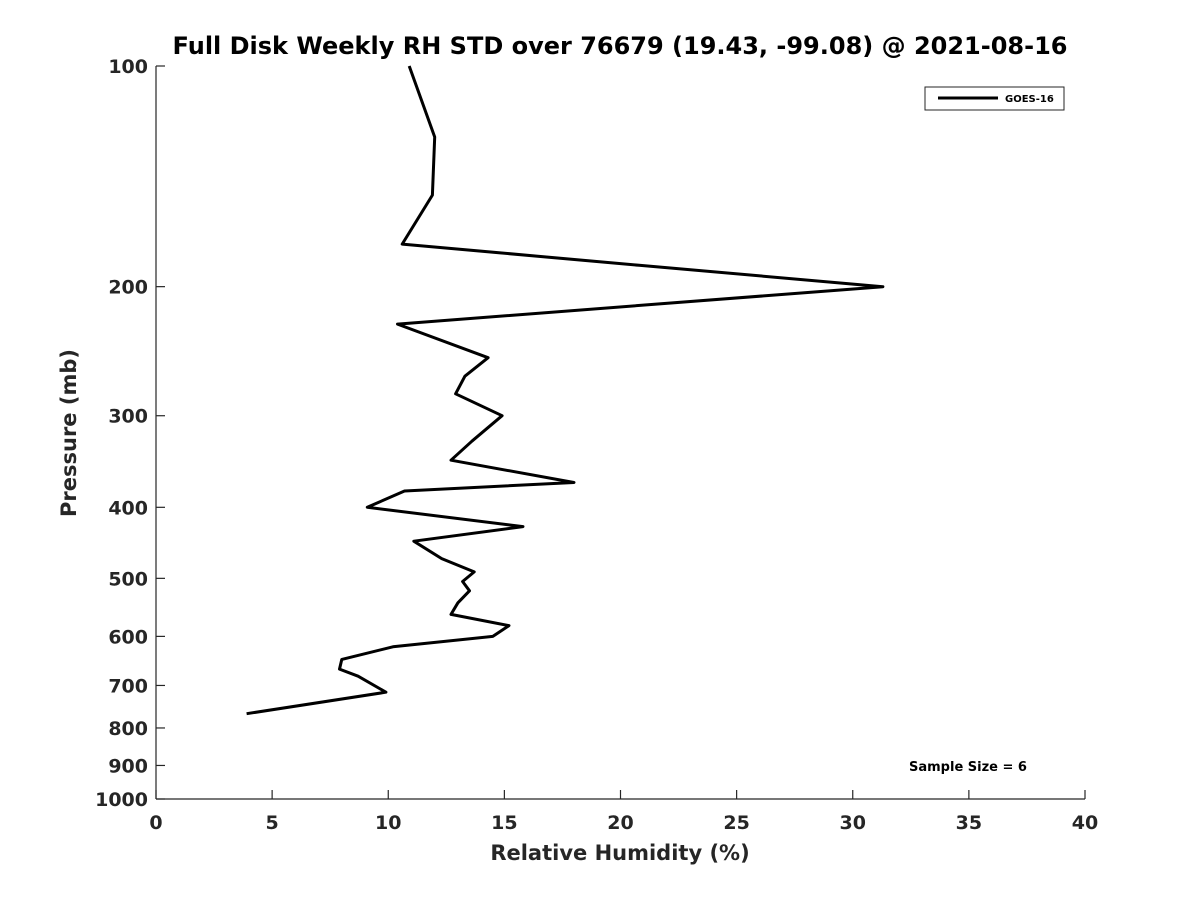 The width and height of the screenshot is (1200, 900). I want to click on sample-size-annotation: Sample Size = 6, so click(968, 767).